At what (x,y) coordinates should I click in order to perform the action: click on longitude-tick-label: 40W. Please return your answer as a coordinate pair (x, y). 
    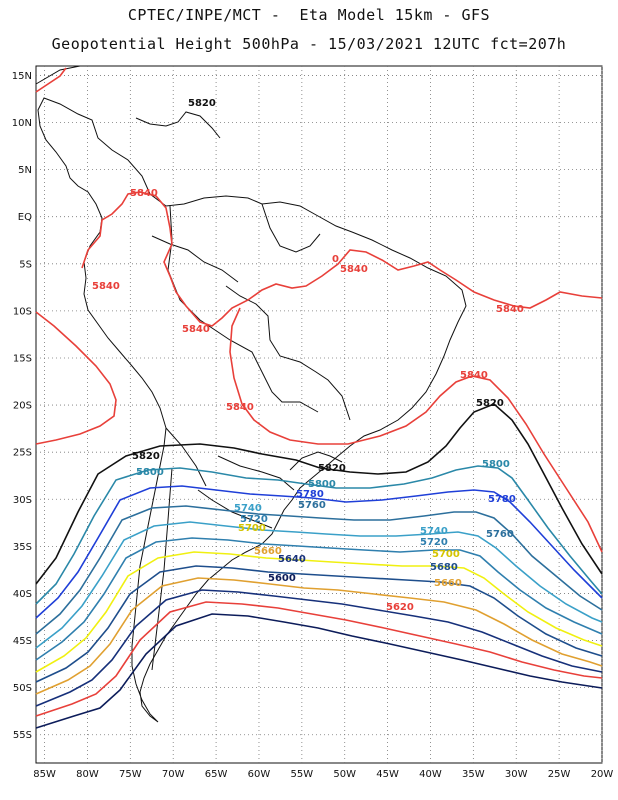
    Looking at the image, I should click on (430, 774).